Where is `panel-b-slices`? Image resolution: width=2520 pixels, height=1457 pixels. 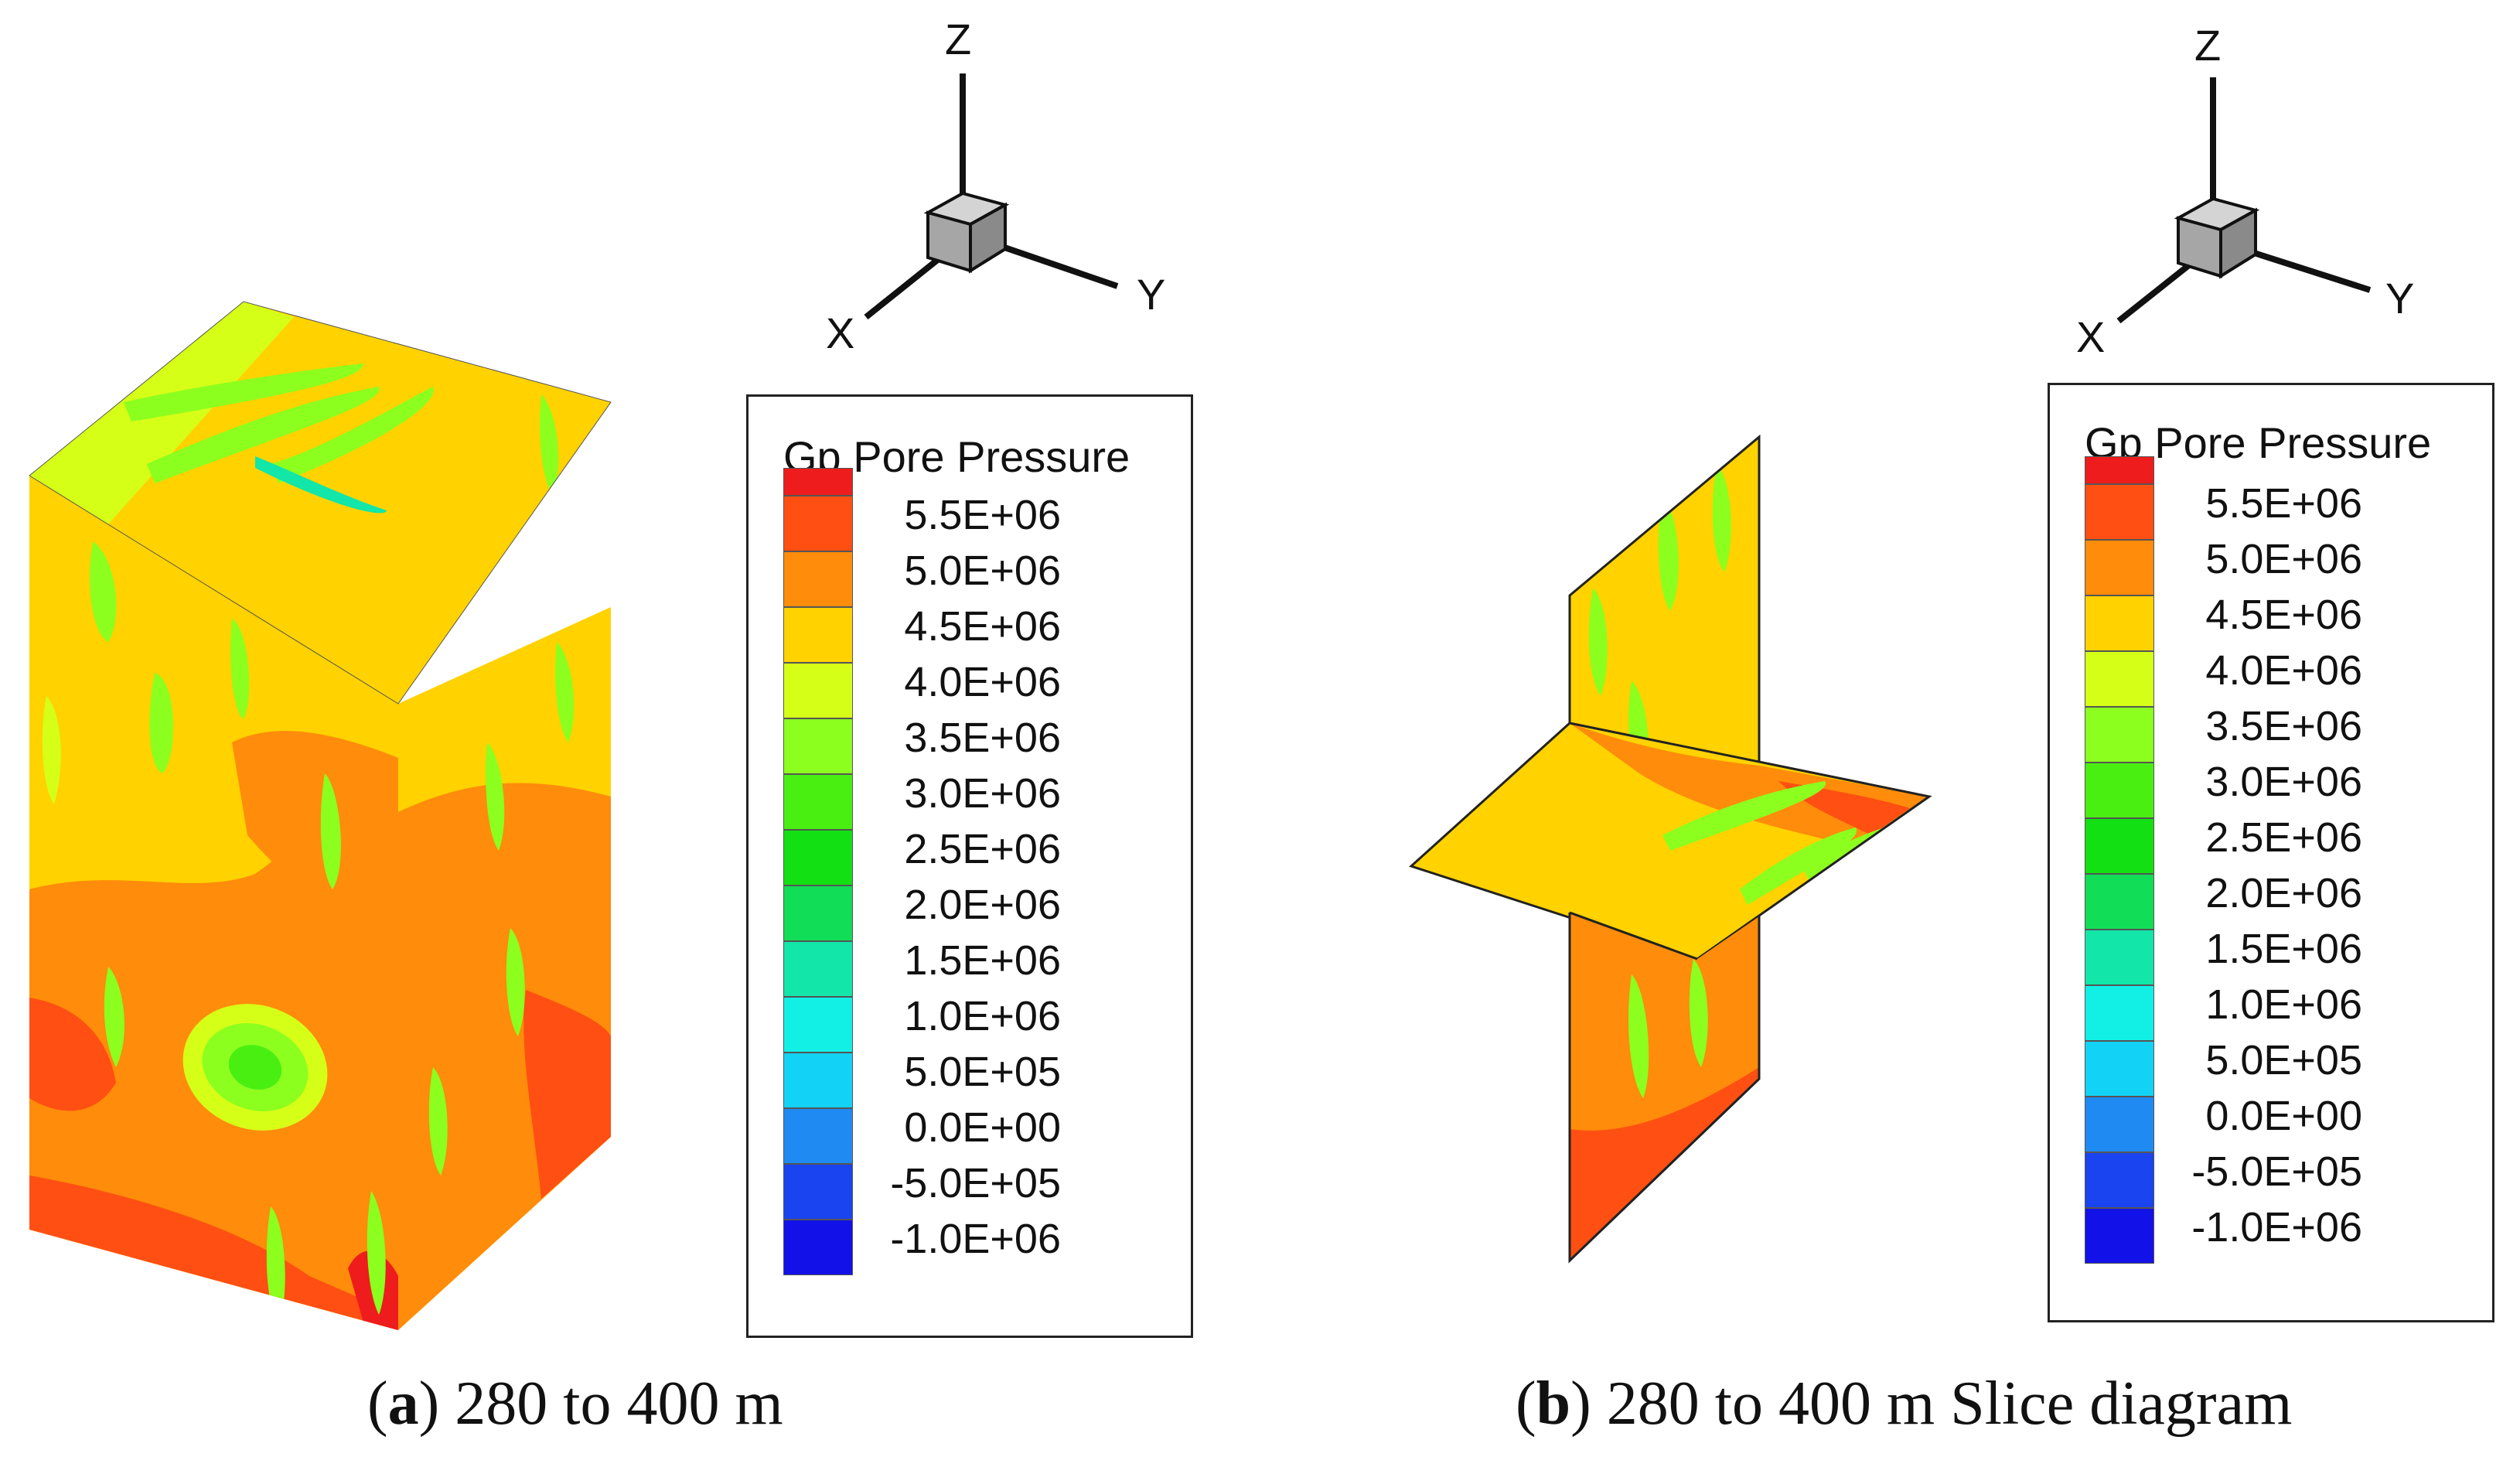
panel-b-slices is located at coordinates (1670, 849).